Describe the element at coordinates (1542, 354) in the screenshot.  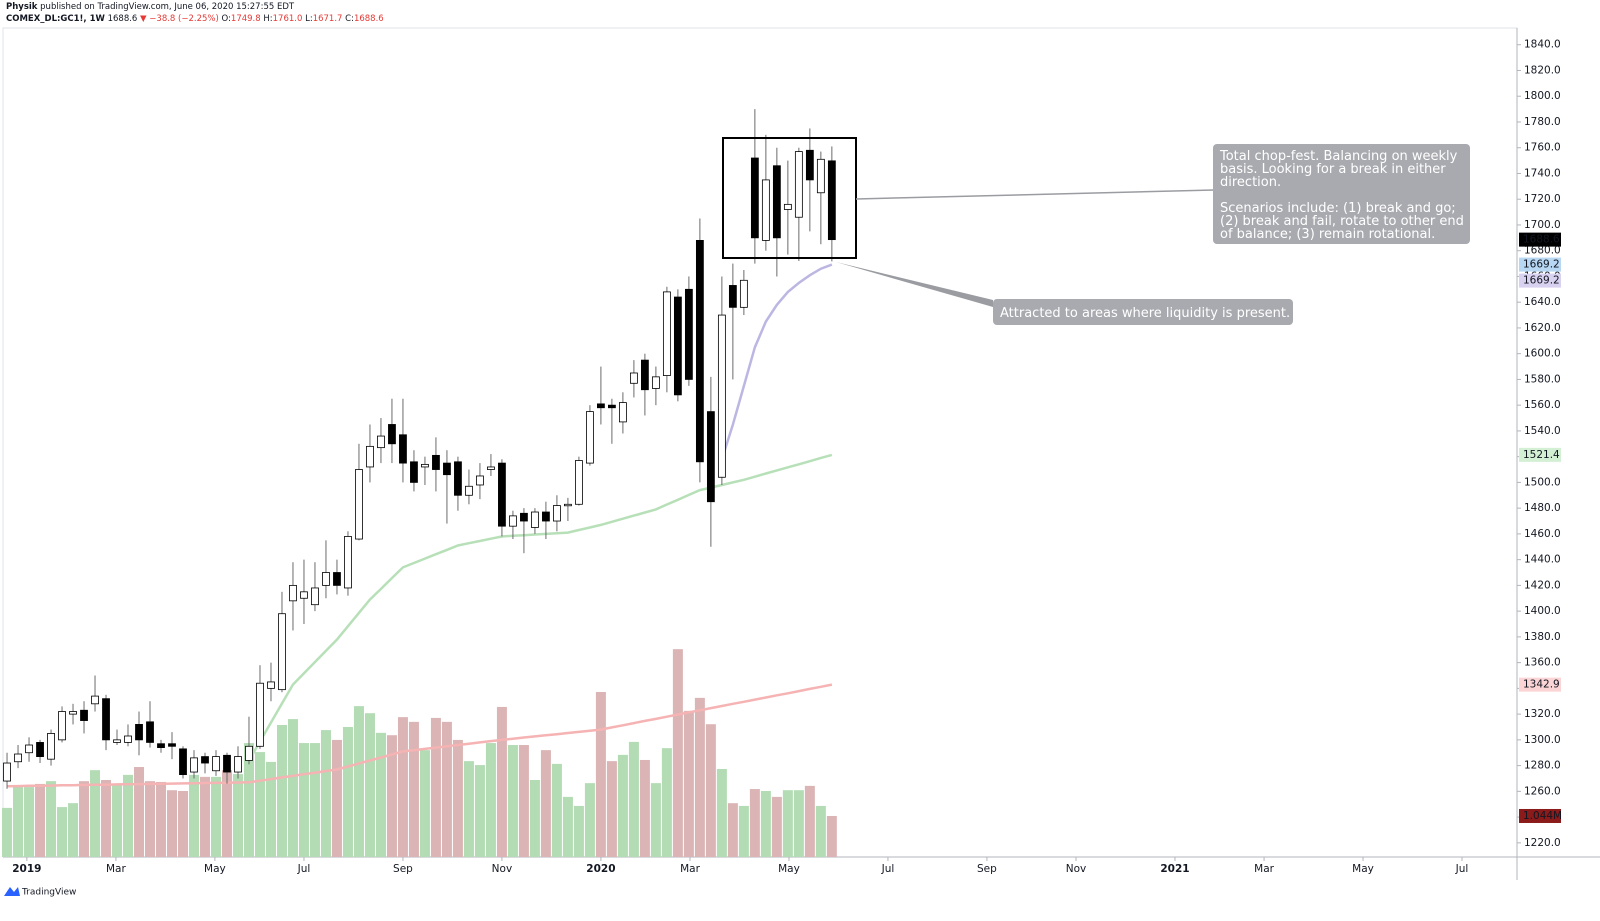
I see `y-tick-label: 1600.0` at that location.